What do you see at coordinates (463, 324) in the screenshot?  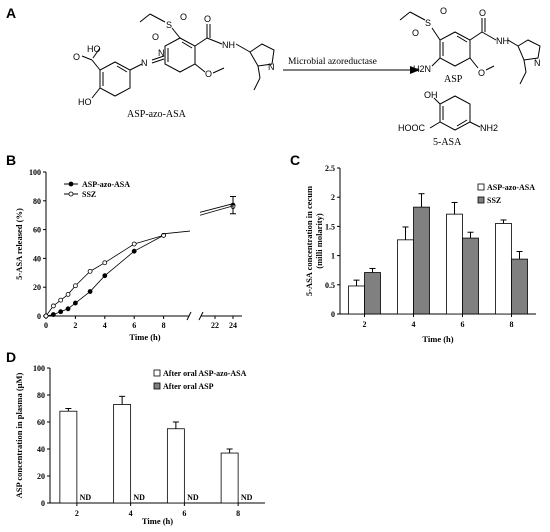 I see `c-x-tick-label: 6` at bounding box center [463, 324].